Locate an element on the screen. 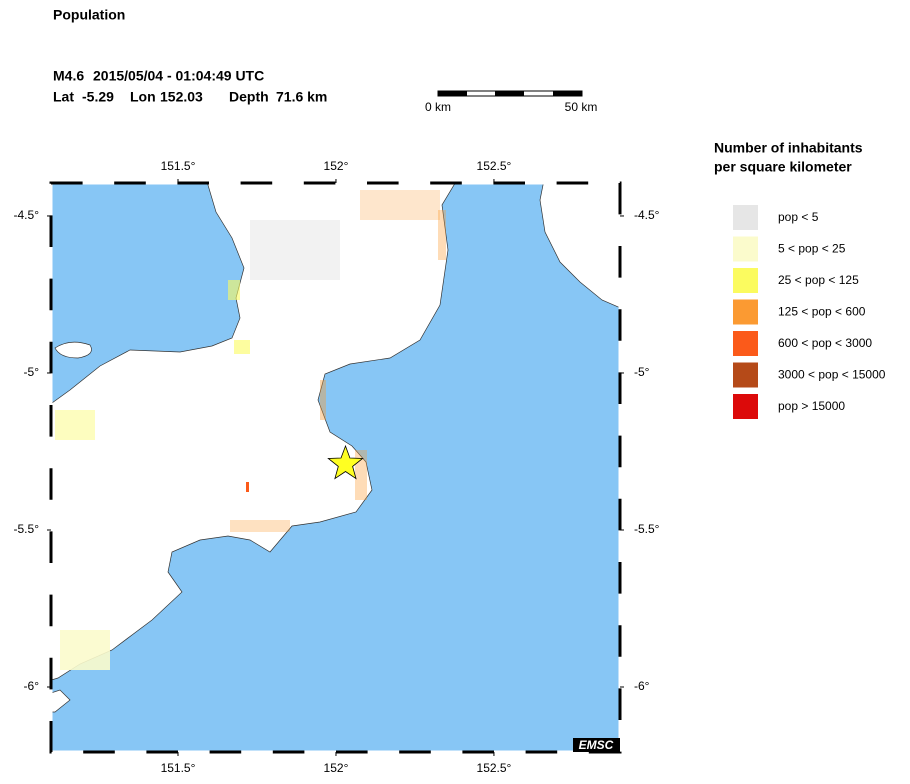  credit-box is located at coordinates (596, 745).